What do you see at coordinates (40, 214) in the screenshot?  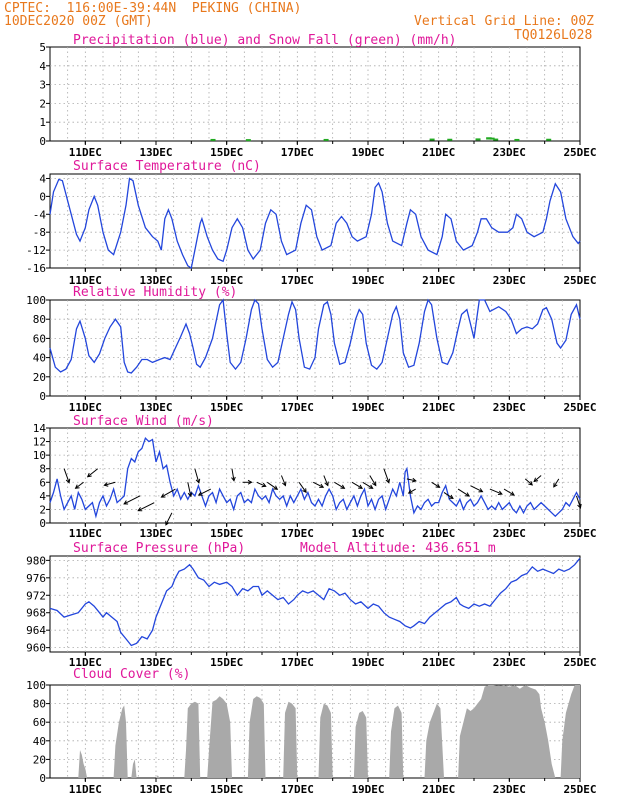 I see `y-tick-label: -4` at bounding box center [40, 214].